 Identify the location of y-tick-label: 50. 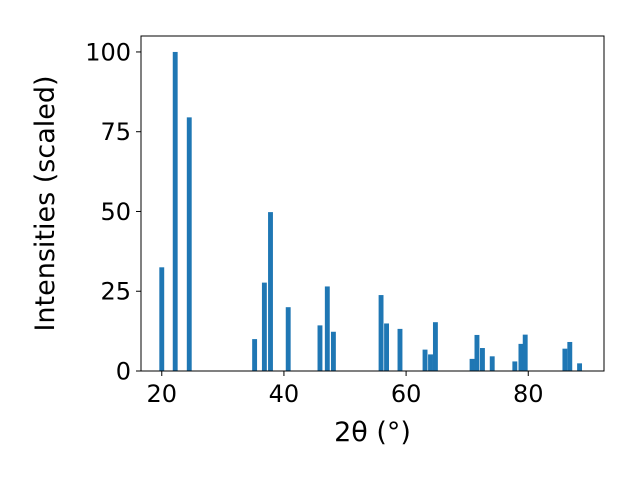
(115, 212).